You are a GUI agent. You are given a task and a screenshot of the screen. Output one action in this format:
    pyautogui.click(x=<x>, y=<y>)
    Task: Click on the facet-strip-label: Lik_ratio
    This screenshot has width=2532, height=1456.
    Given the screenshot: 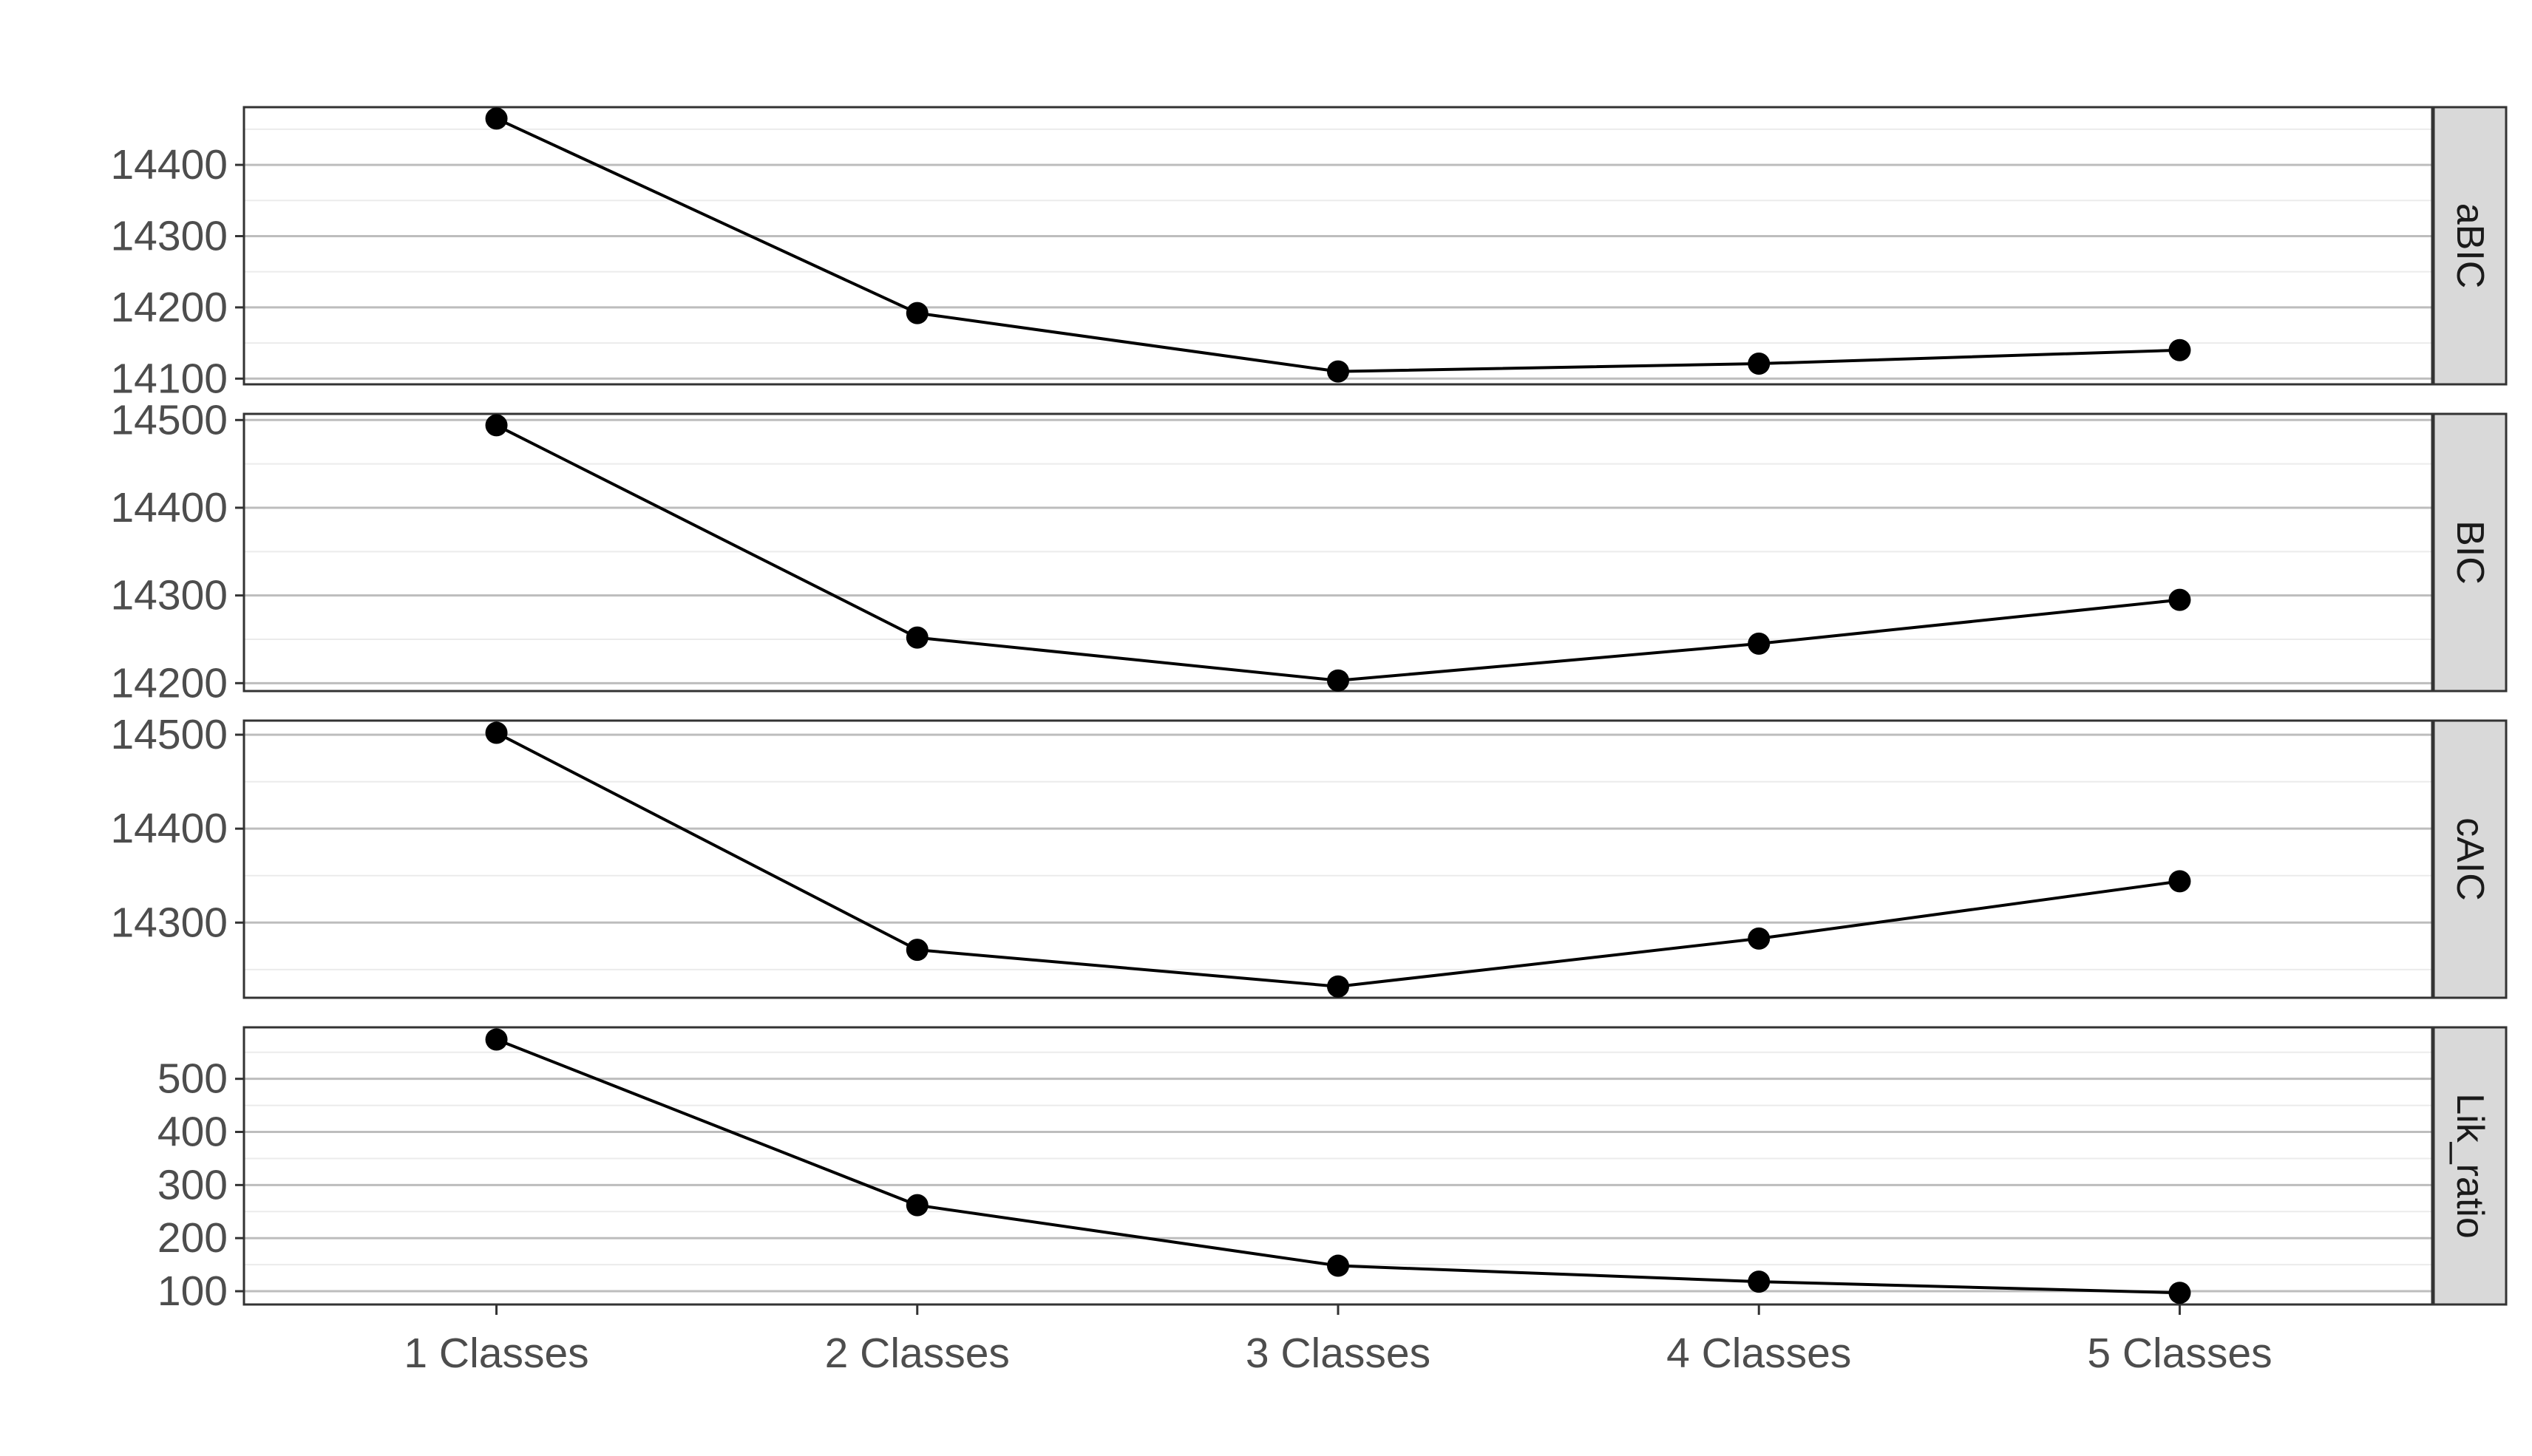 What is the action you would take?
    pyautogui.click(x=2469, y=1166)
    